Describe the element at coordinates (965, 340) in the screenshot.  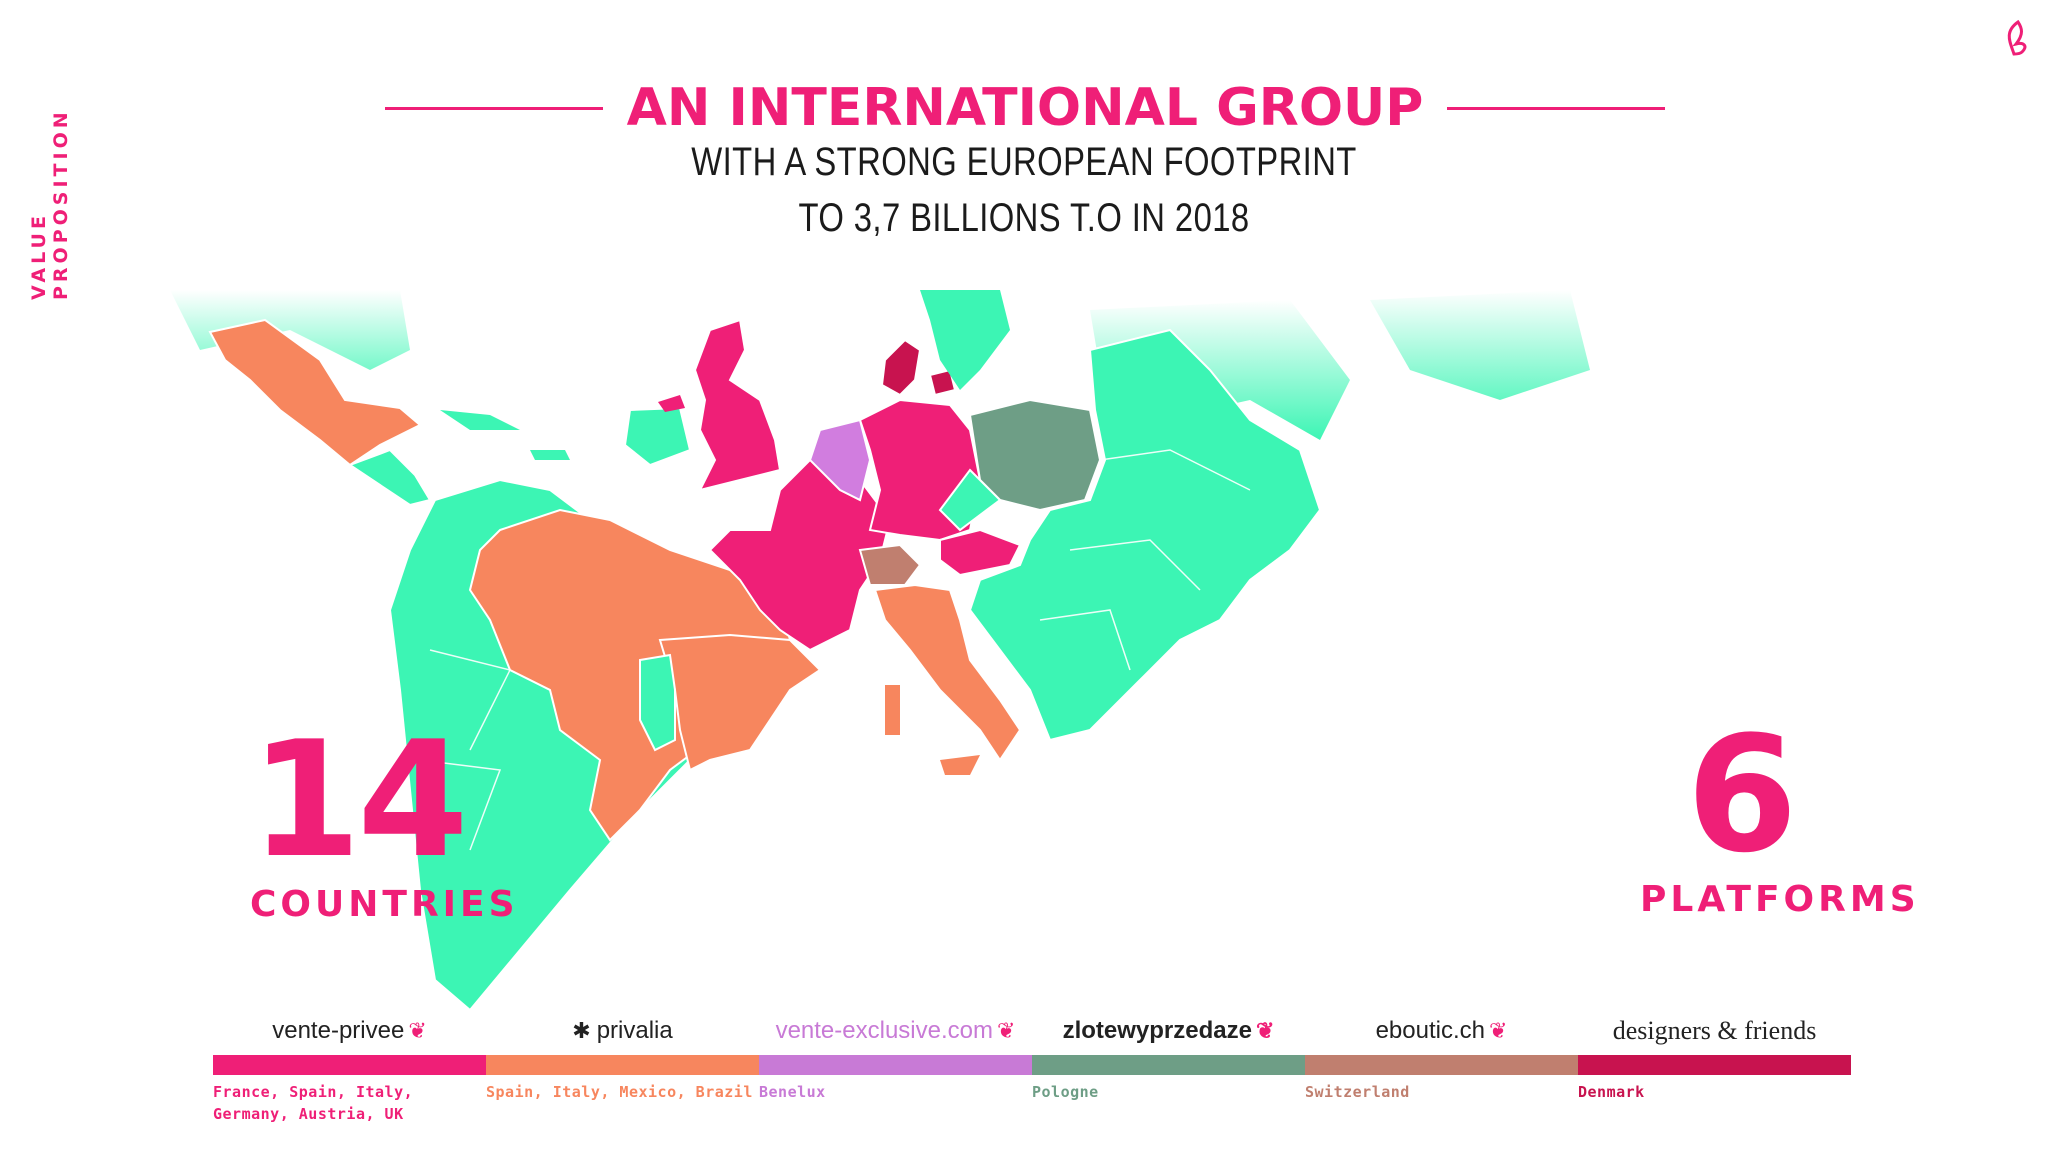
I see `region-scandinavia` at that location.